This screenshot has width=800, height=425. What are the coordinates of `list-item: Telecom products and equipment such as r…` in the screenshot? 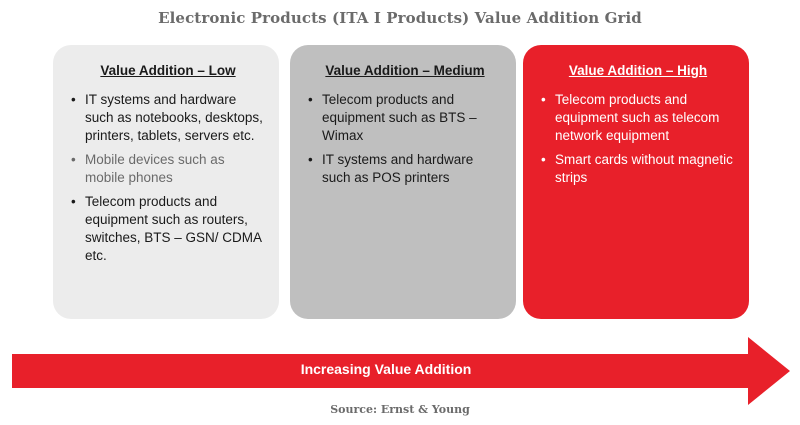 It's located at (168, 229).